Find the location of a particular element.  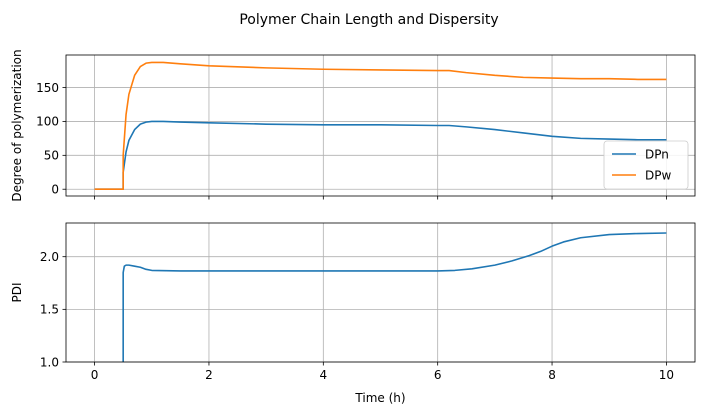

legend-label-dpw: DPw is located at coordinates (658, 175).